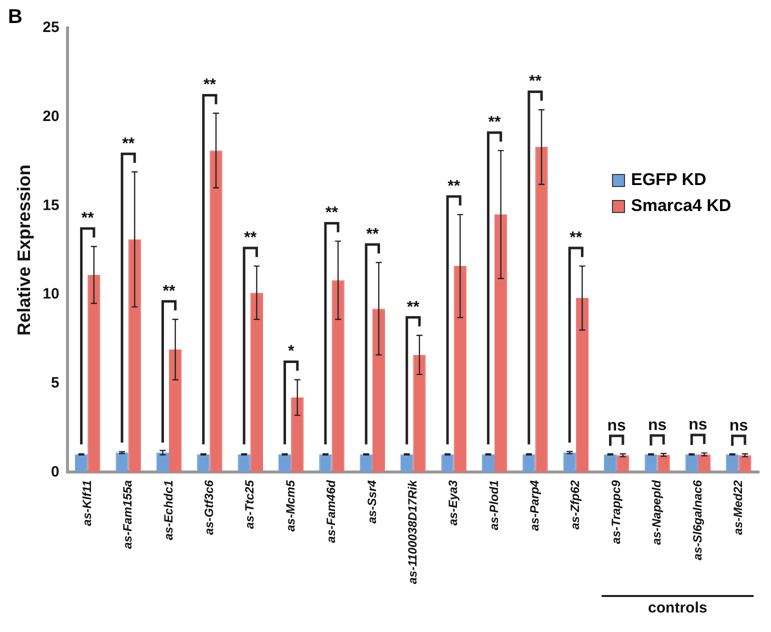  I want to click on y-tick-label: 10, so click(51, 294).